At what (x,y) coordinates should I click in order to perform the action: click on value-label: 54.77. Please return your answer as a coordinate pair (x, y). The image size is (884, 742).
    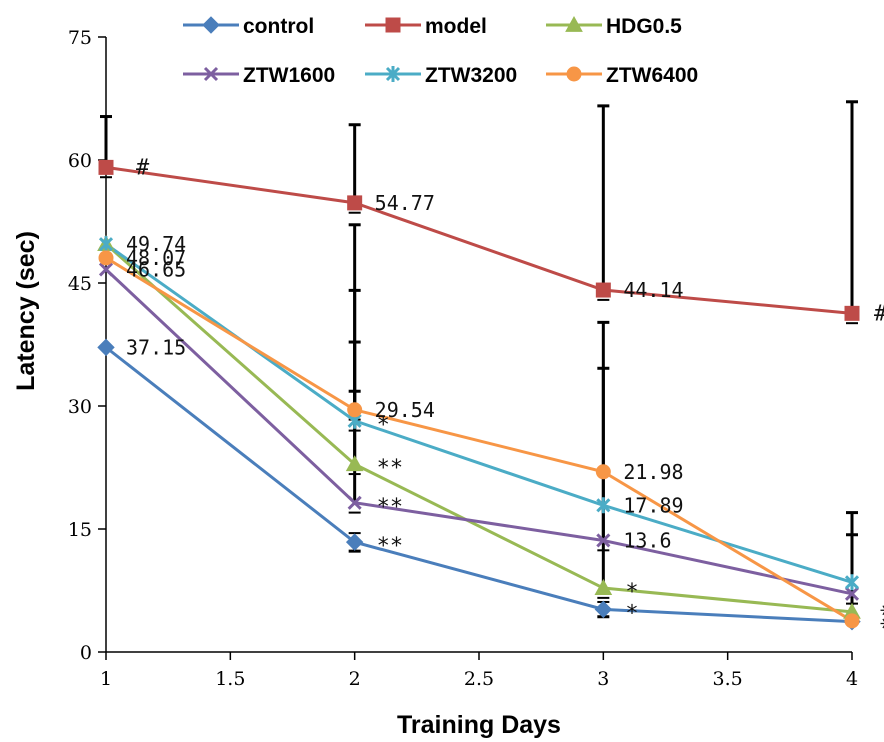
    Looking at the image, I should click on (405, 203).